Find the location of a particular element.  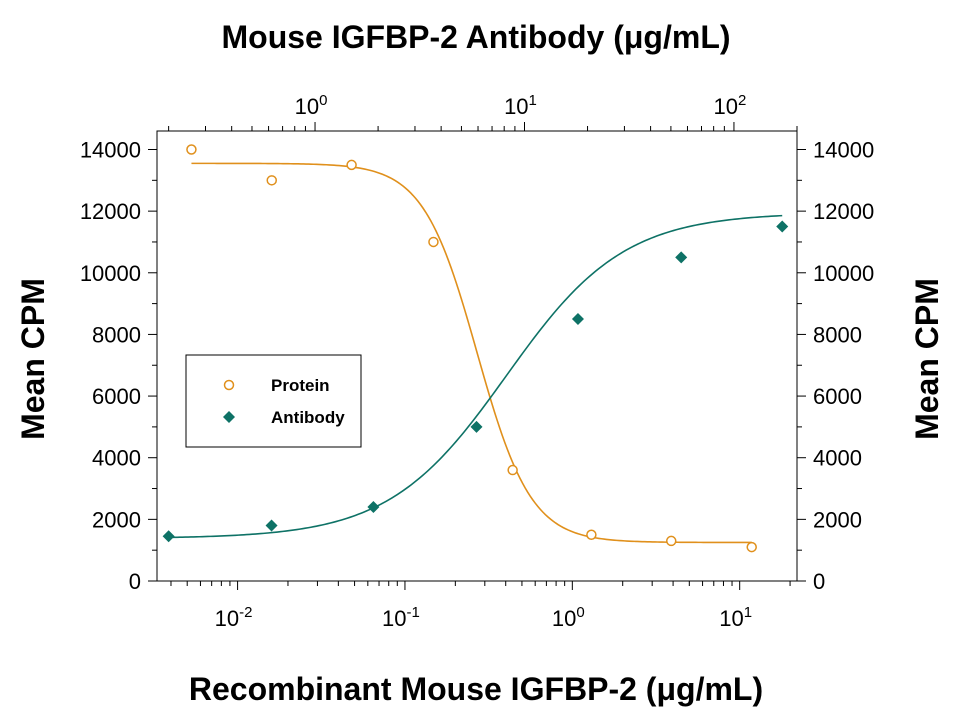

y2-axis-tick-label: 12000 is located at coordinates (843, 211).